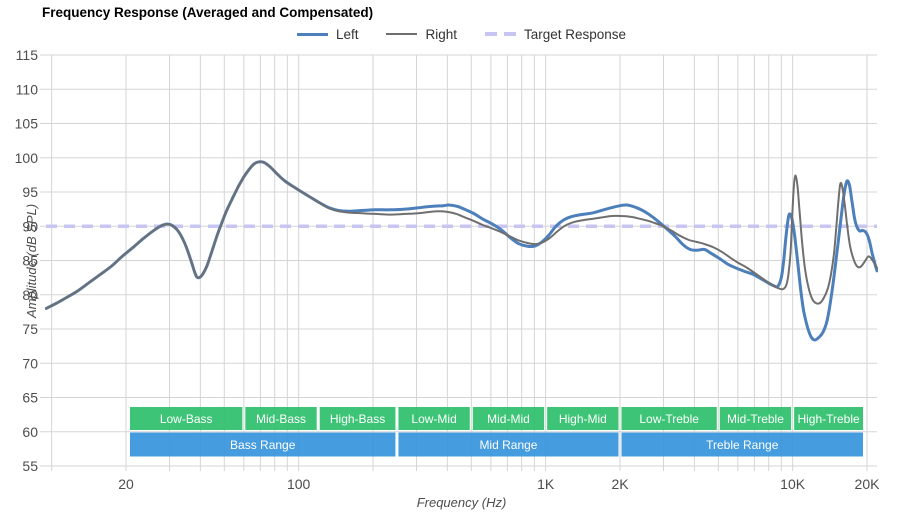 The width and height of the screenshot is (900, 520). Describe the element at coordinates (299, 484) in the screenshot. I see `x-tick-label: 100` at that location.